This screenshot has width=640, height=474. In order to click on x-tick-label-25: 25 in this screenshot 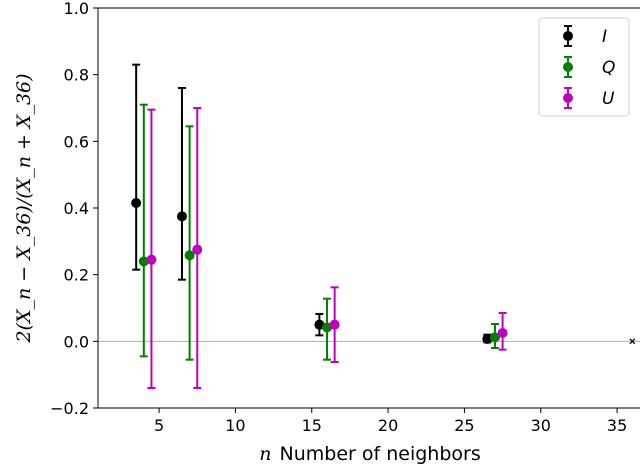, I will do `click(464, 425)`.